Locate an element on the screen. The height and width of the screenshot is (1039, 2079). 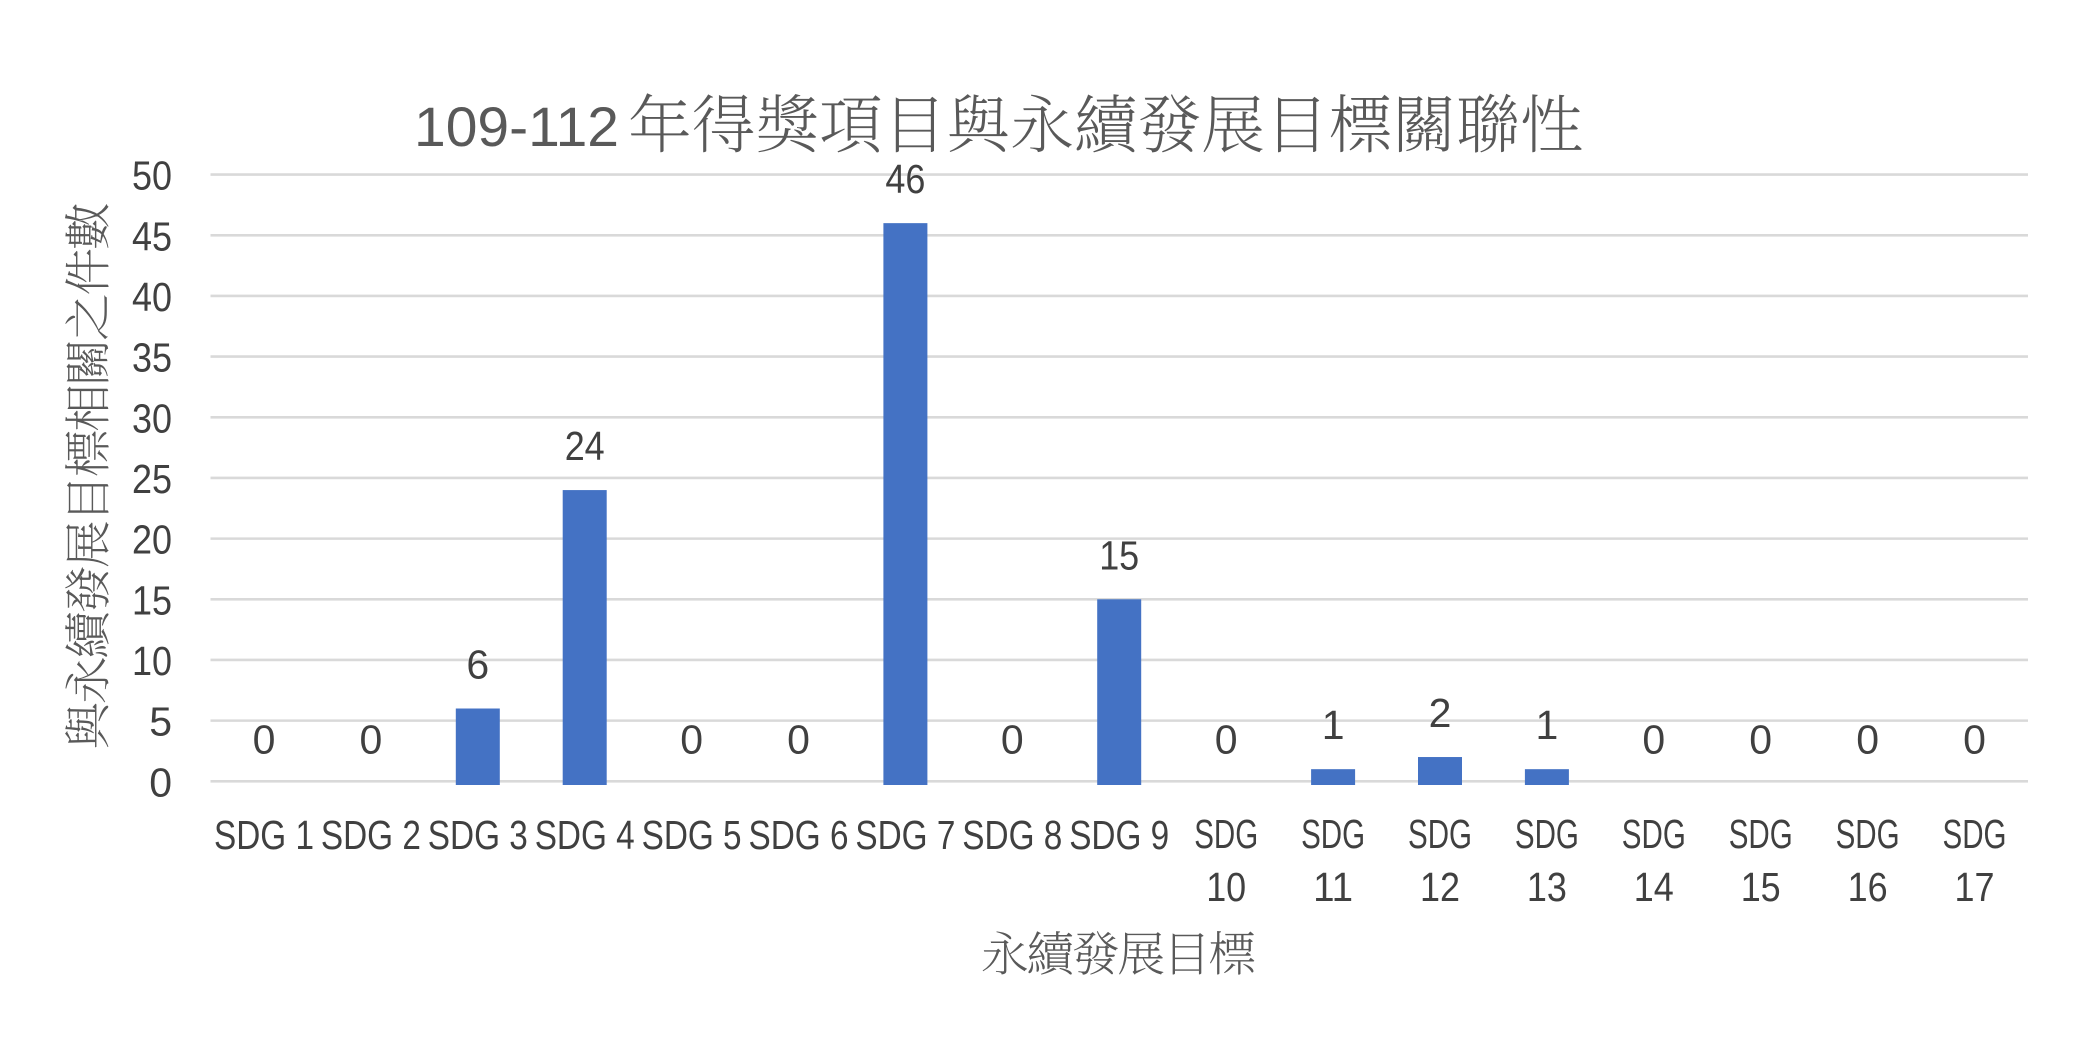
svg-text: SDG 9 is located at coordinates (1119, 835).